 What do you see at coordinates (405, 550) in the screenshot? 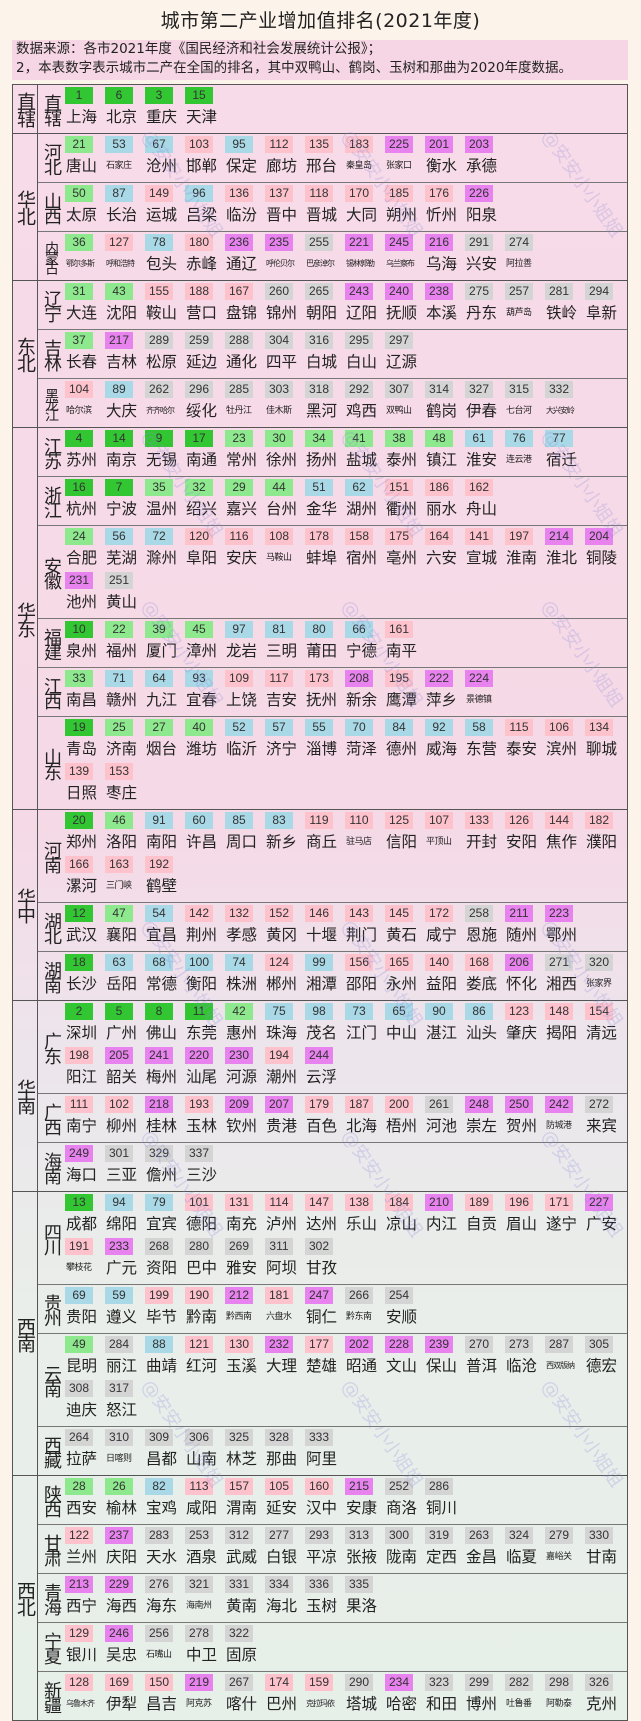
I see `city-cell: 175 亳州` at bounding box center [405, 550].